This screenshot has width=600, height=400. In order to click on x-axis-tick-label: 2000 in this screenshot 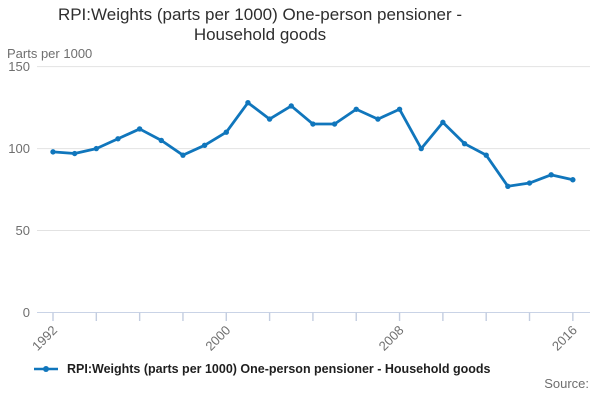, I will do `click(217, 338)`.